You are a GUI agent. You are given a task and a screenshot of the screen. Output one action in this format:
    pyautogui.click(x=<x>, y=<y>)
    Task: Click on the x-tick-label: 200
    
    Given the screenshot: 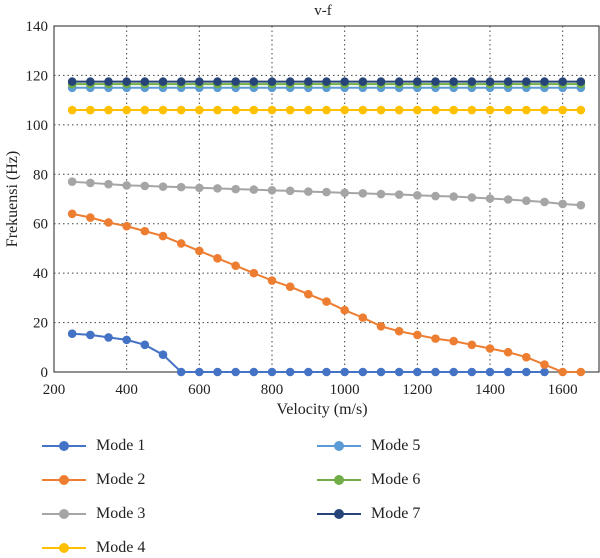 What is the action you would take?
    pyautogui.click(x=54, y=390)
    